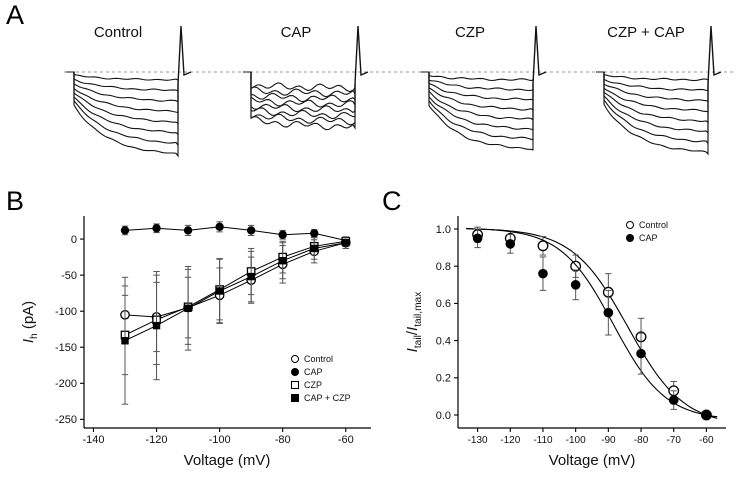 The image size is (753, 486). I want to click on svg-text: -200, so click(66, 384).